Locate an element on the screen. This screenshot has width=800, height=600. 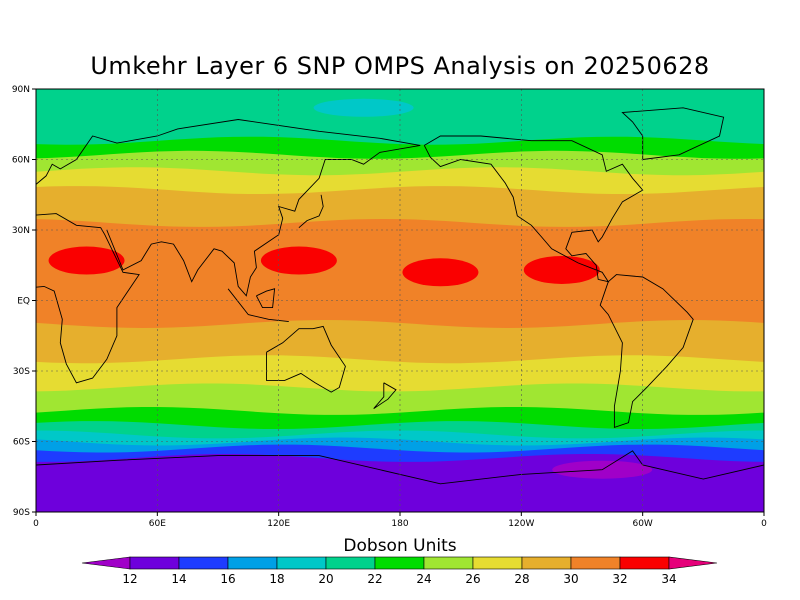
colorbar-label: 16 is located at coordinates (227, 579).